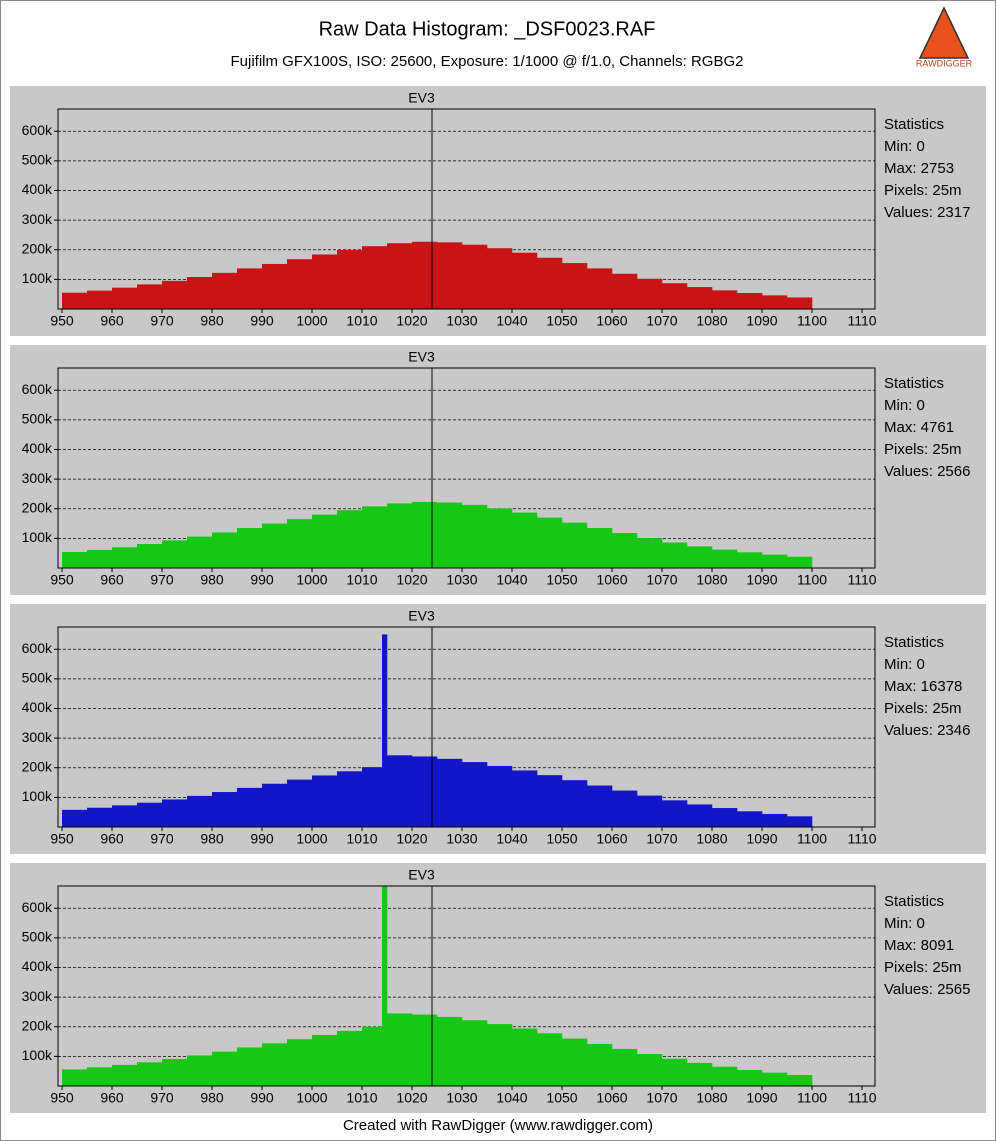 The height and width of the screenshot is (1141, 996). I want to click on x-tick-label: 1070, so click(661, 1098).